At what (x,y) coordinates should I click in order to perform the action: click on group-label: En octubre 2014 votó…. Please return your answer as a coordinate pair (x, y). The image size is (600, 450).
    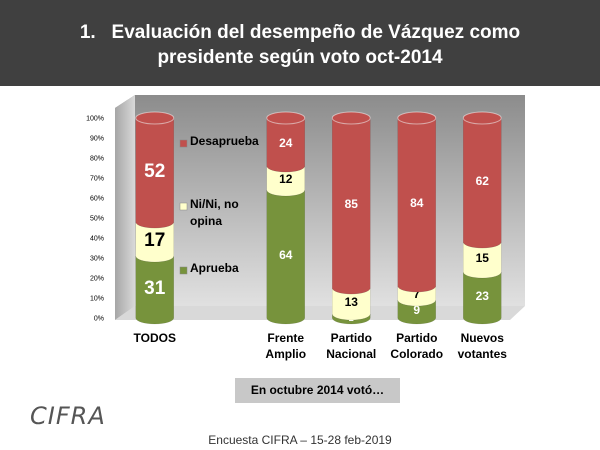
    Looking at the image, I should click on (317, 390).